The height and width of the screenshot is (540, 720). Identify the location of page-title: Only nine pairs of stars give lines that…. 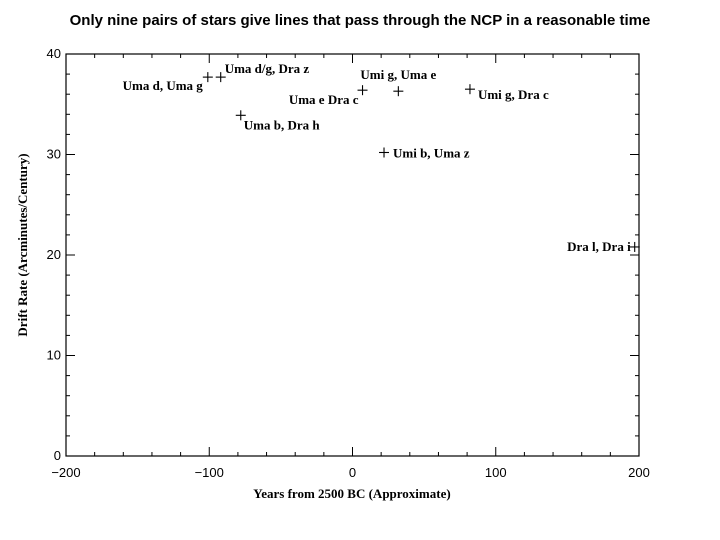
(360, 20).